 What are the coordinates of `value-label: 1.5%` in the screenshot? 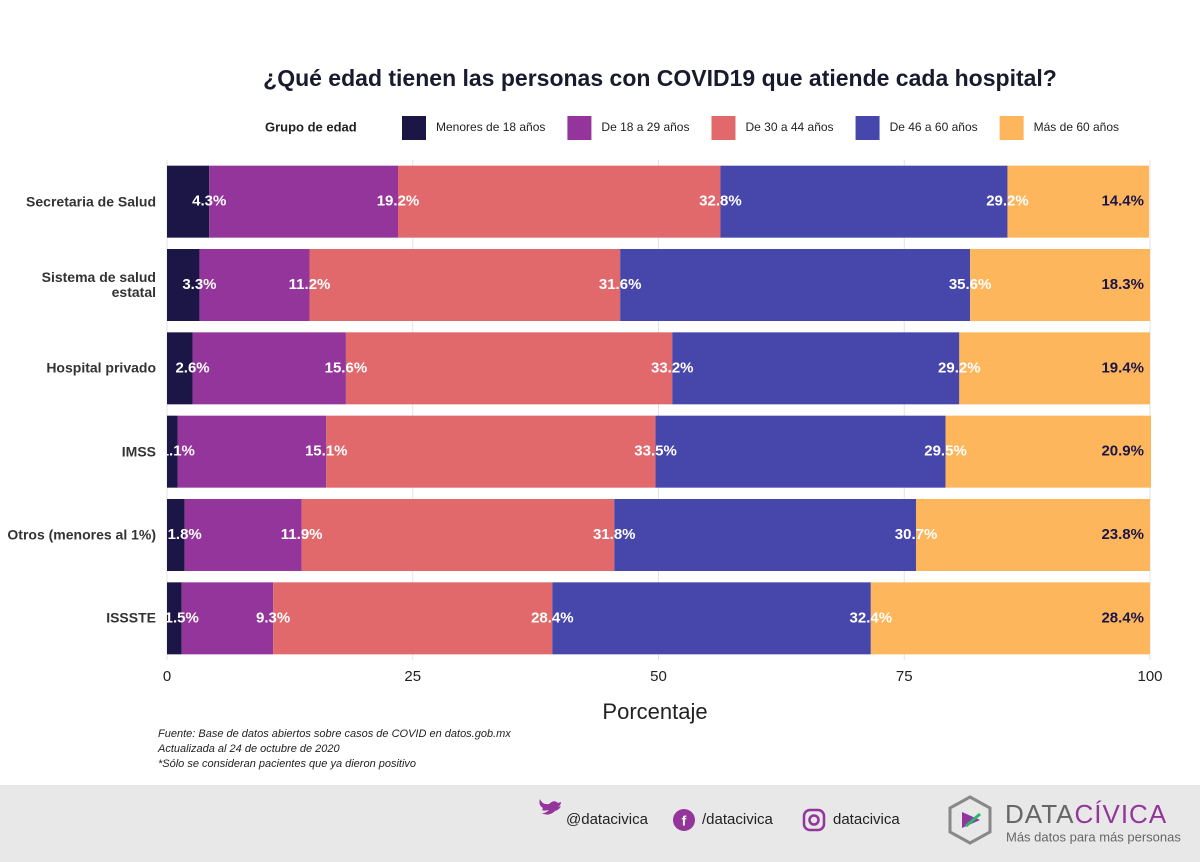 It's located at (182, 617).